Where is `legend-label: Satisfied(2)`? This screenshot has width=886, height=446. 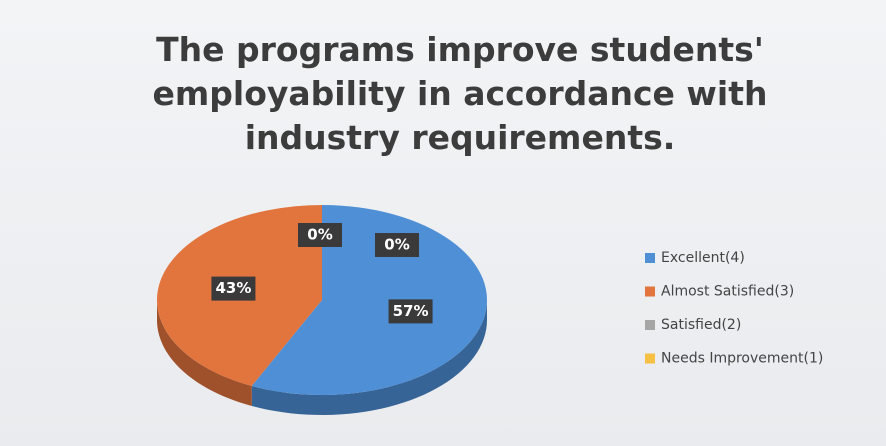 legend-label: Satisfied(2) is located at coordinates (701, 325).